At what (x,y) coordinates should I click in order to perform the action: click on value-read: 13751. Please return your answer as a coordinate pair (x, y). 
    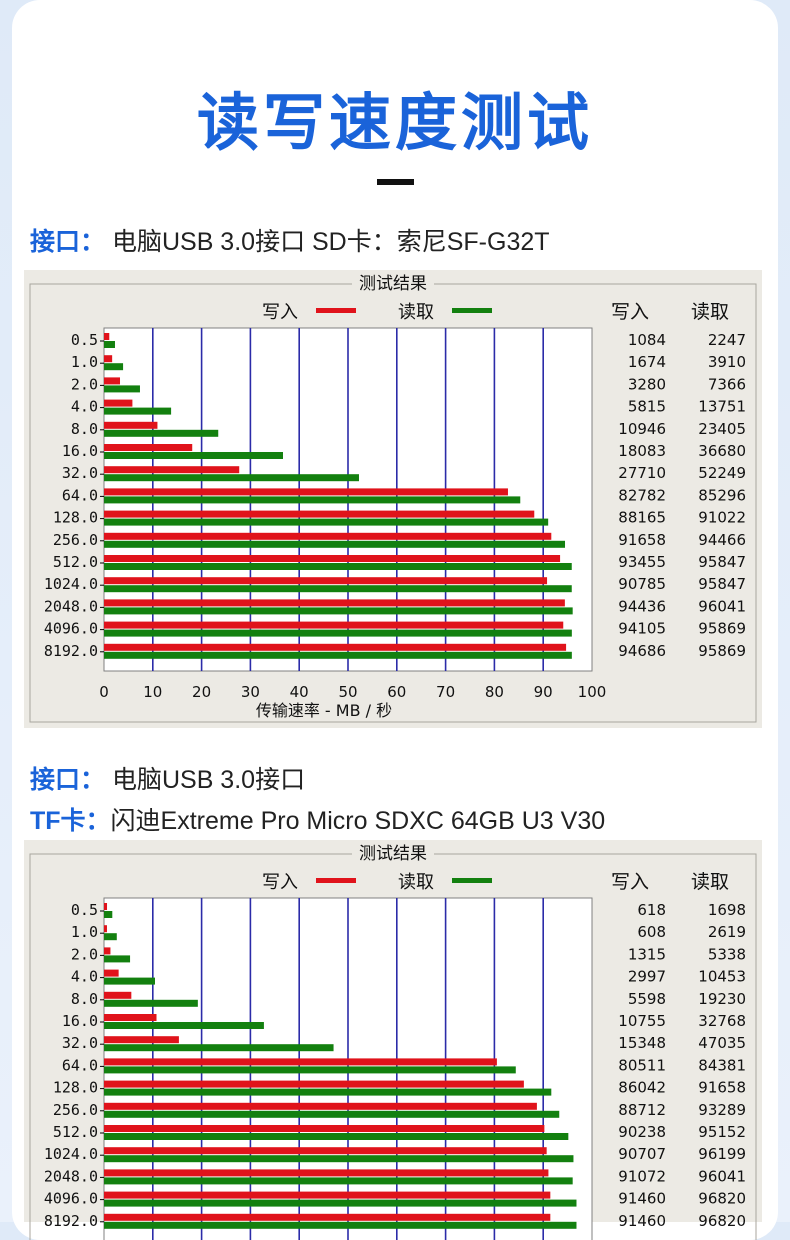
    Looking at the image, I should click on (722, 407).